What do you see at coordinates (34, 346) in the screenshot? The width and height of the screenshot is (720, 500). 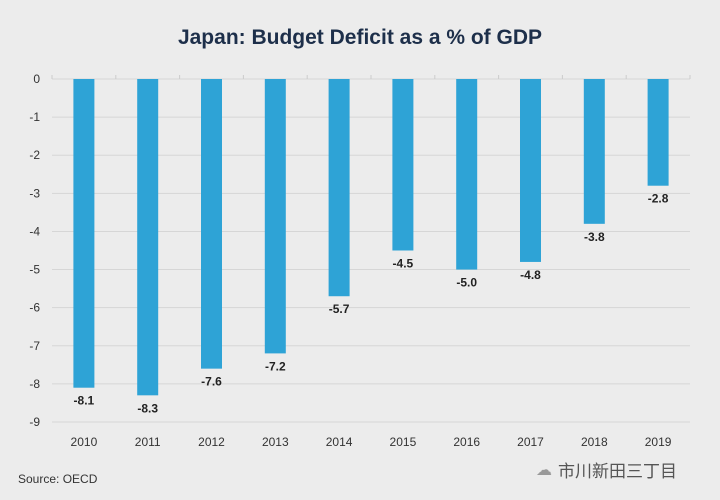 I see `y-tick-label: -7` at bounding box center [34, 346].